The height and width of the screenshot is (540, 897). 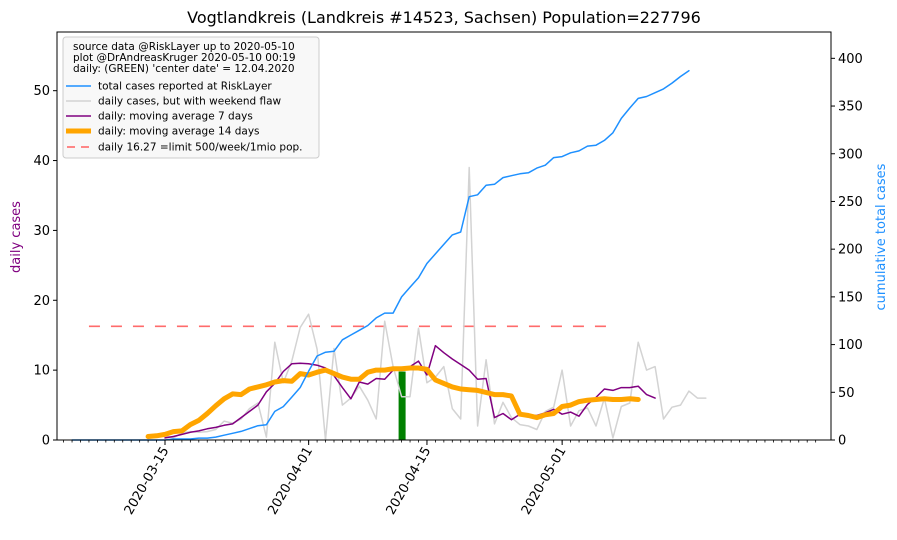 What do you see at coordinates (175, 117) in the screenshot?
I see `legend-entry-label: daily: moving average 7 days` at bounding box center [175, 117].